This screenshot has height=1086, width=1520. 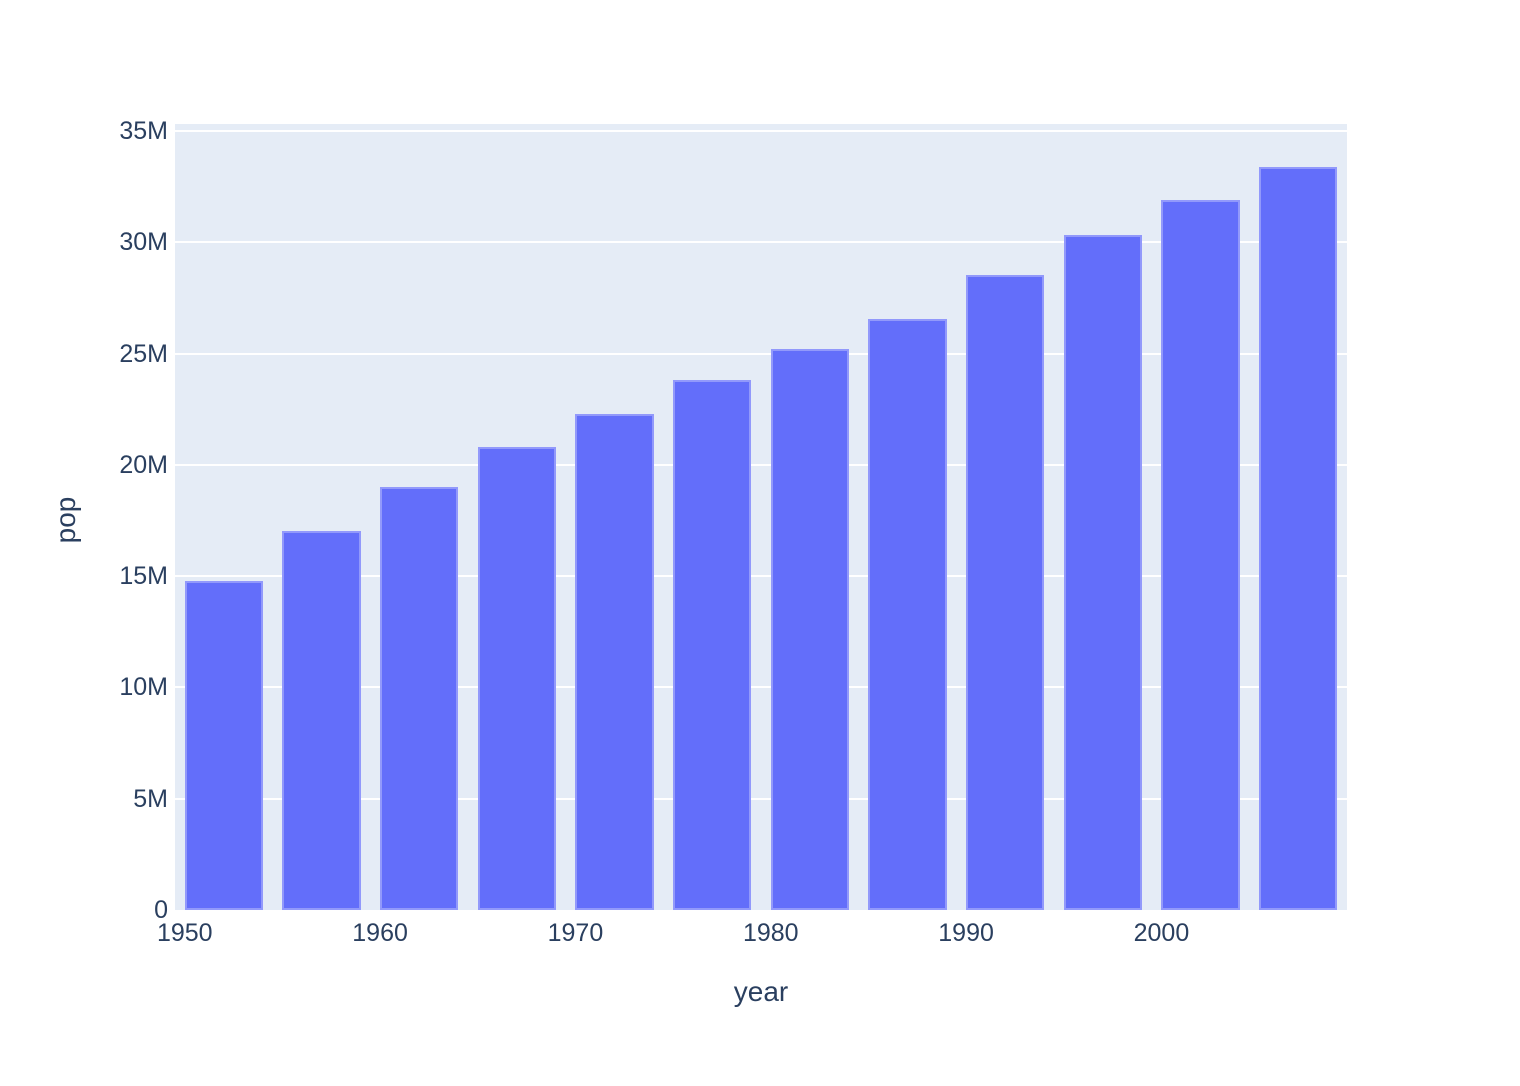 I want to click on y-axis-title: pop, so click(x=65, y=520).